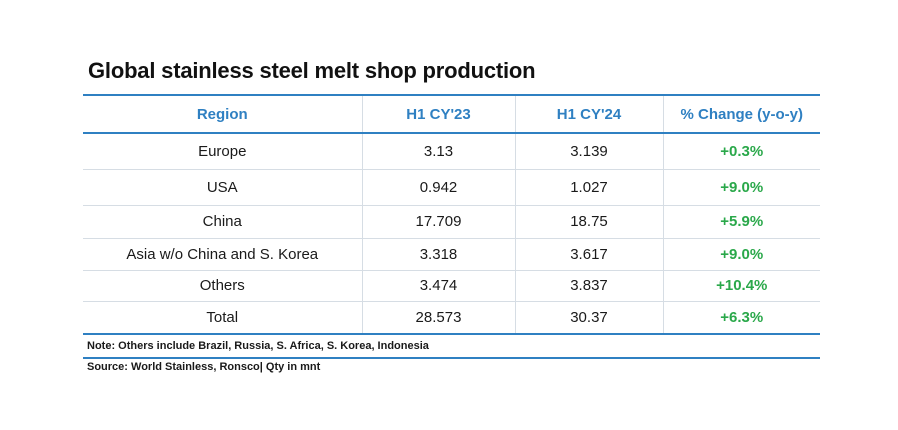  I want to click on cell-region: China, so click(222, 221).